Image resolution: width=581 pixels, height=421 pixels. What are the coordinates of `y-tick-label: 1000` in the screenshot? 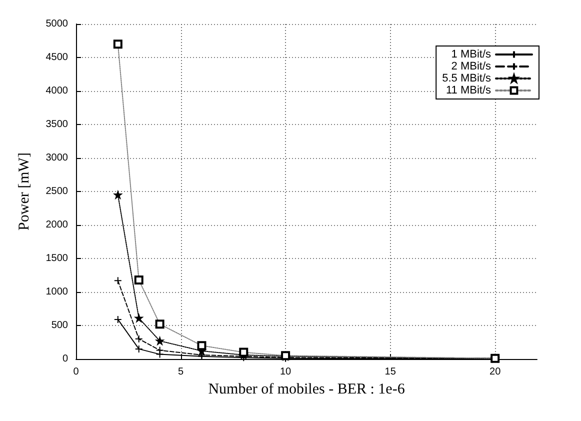 It's located at (57, 292).